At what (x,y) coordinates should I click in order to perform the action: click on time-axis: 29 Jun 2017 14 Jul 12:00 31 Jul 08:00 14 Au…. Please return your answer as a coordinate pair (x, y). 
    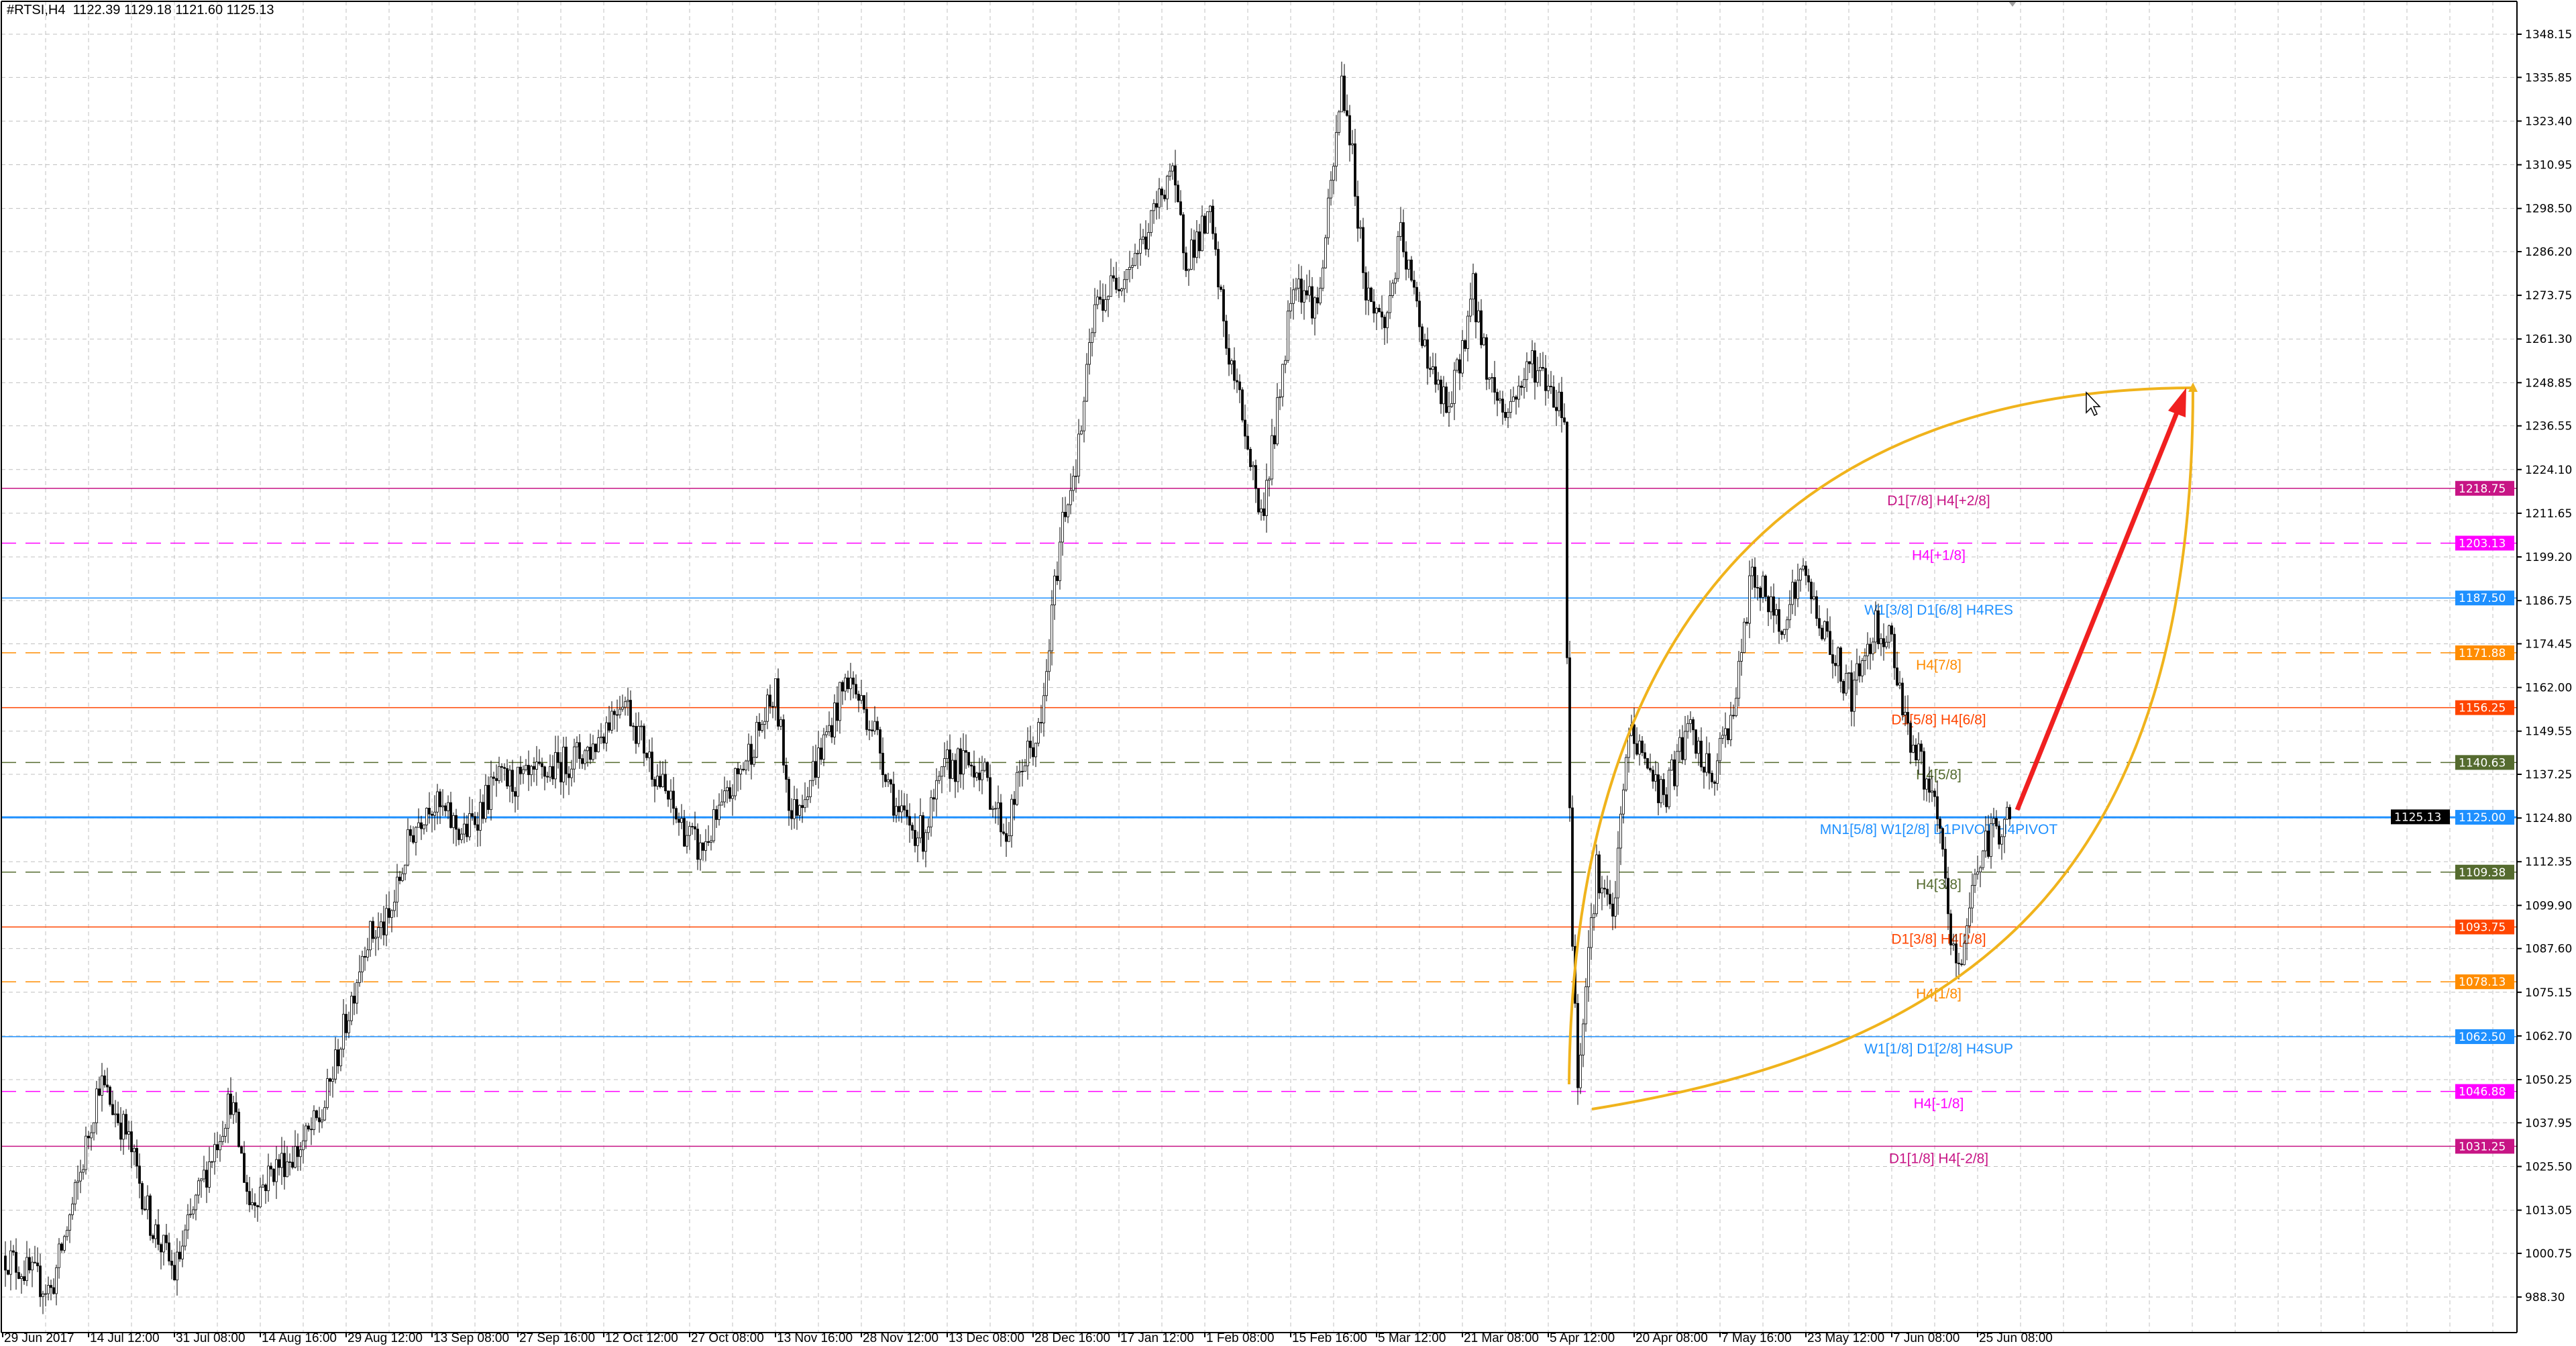
    Looking at the image, I should click on (1027, 1338).